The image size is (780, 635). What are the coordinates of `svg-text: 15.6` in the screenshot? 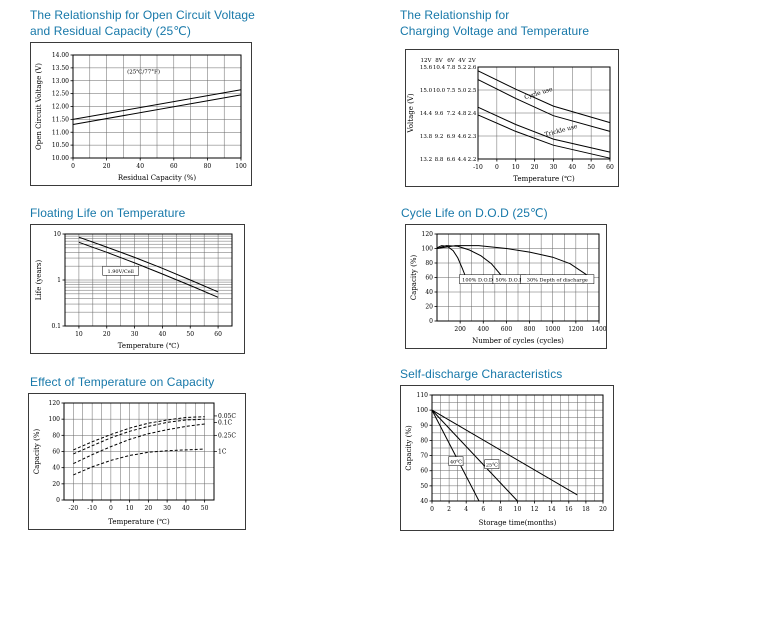 It's located at (426, 68).